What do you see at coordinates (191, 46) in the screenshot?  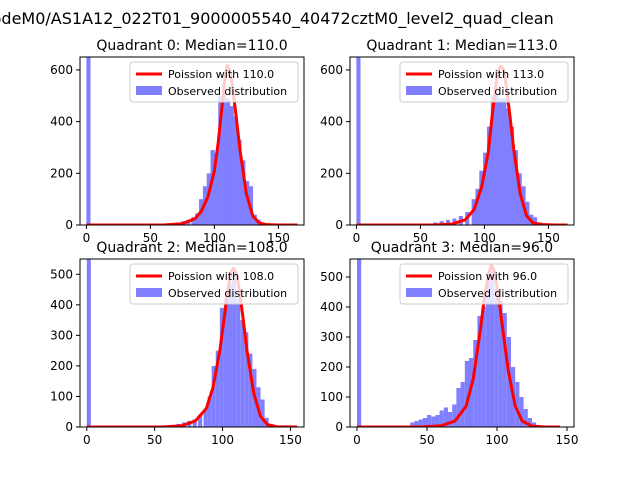 I see `subplot-title: Quadrant 0: Median=110.0` at bounding box center [191, 46].